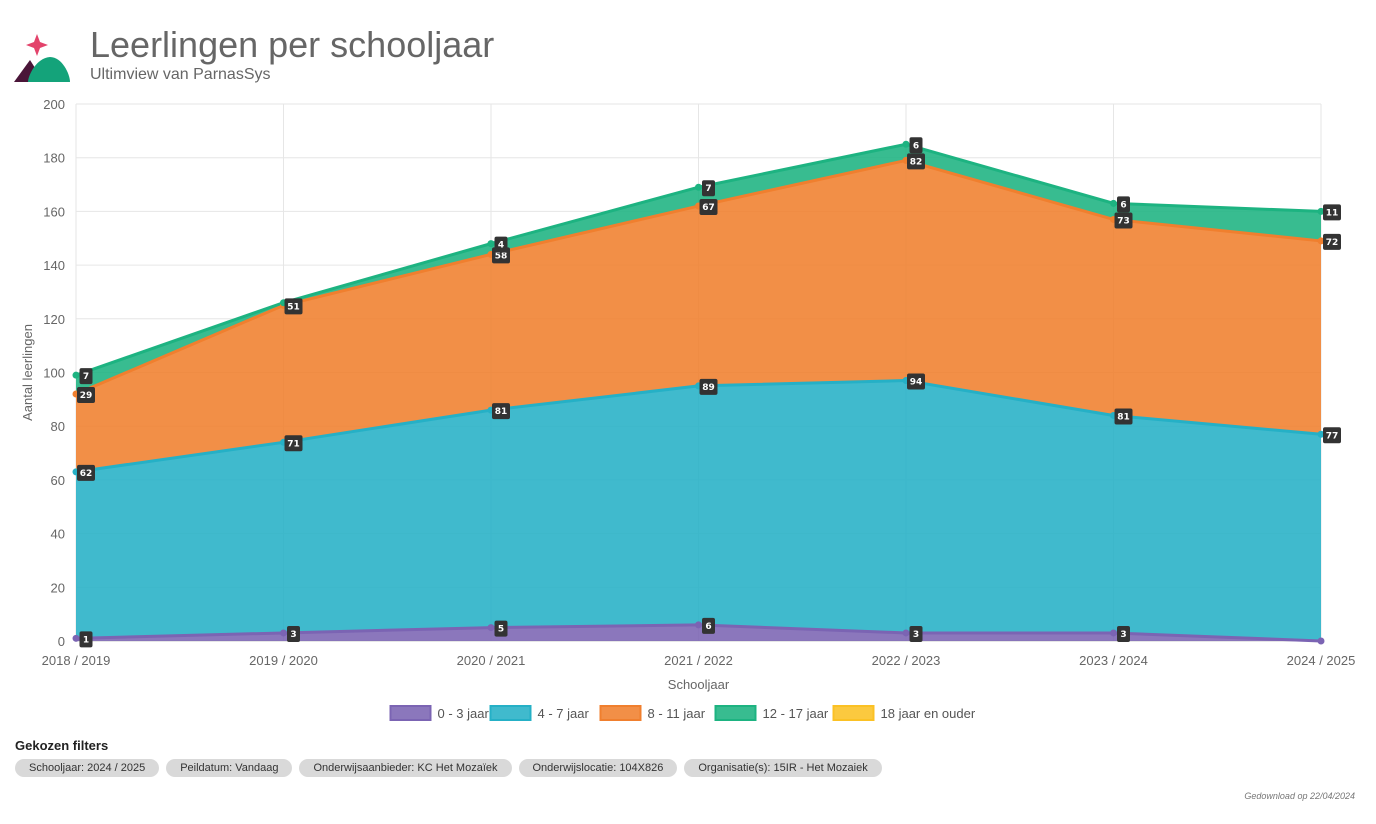 Image resolution: width=1376 pixels, height=824 pixels. I want to click on legend-item: 12 - 17 jaar, so click(771, 713).